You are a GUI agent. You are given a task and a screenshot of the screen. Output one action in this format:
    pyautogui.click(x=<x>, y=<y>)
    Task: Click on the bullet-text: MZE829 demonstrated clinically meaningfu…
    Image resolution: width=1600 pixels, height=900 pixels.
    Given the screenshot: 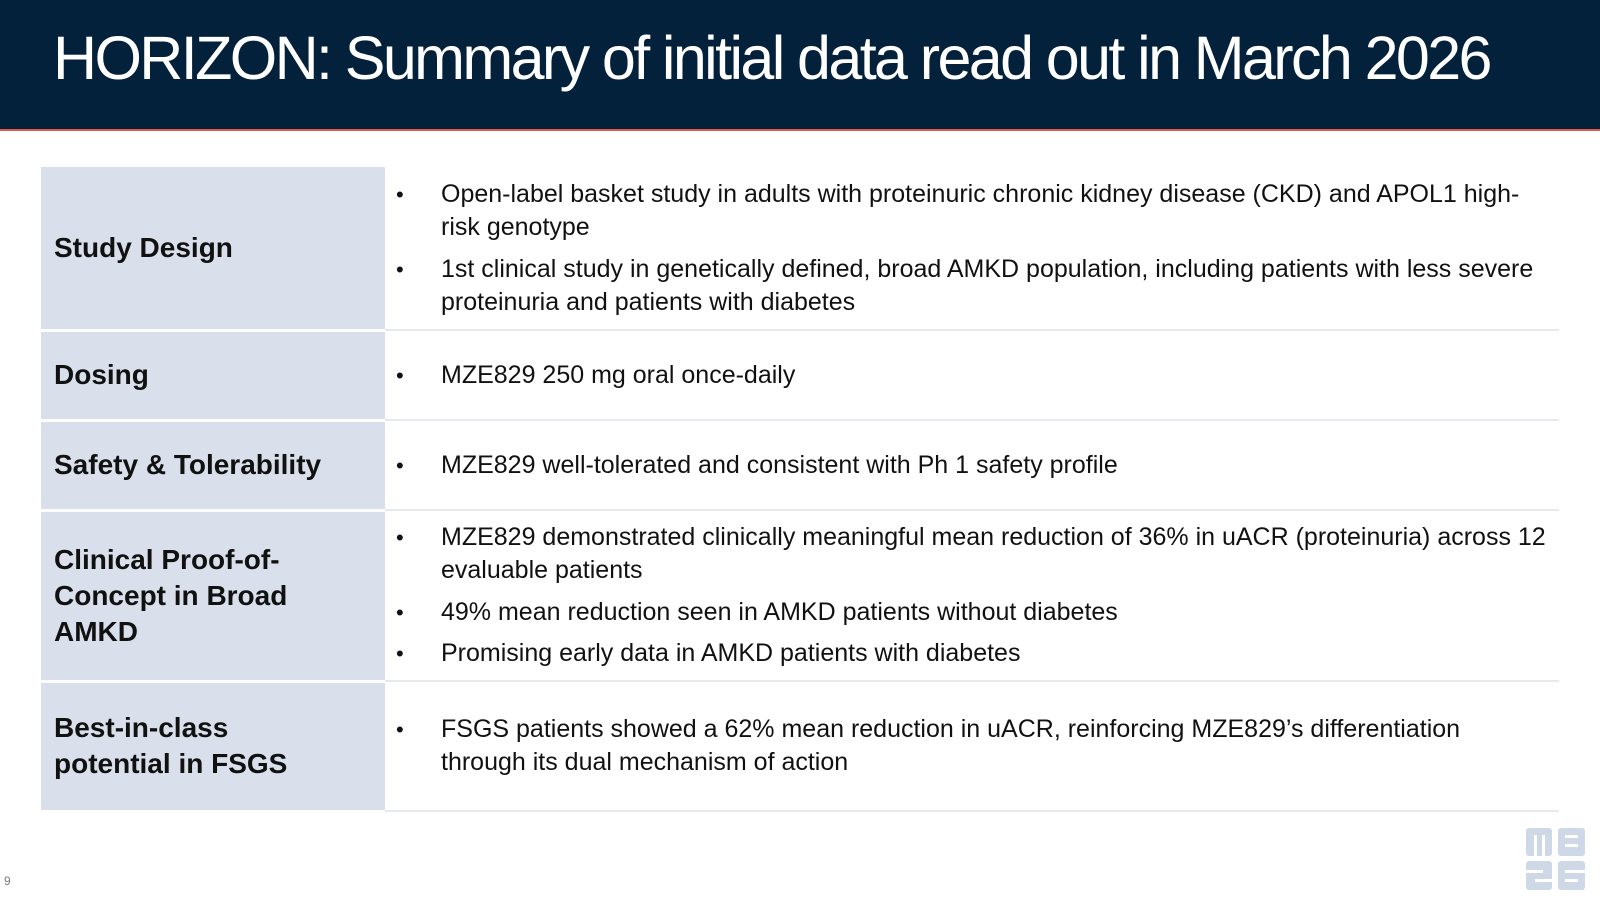 What is the action you would take?
    pyautogui.click(x=993, y=553)
    